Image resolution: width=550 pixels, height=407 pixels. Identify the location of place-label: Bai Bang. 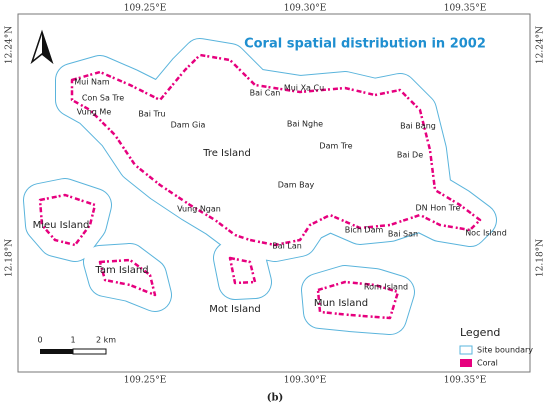
(418, 126).